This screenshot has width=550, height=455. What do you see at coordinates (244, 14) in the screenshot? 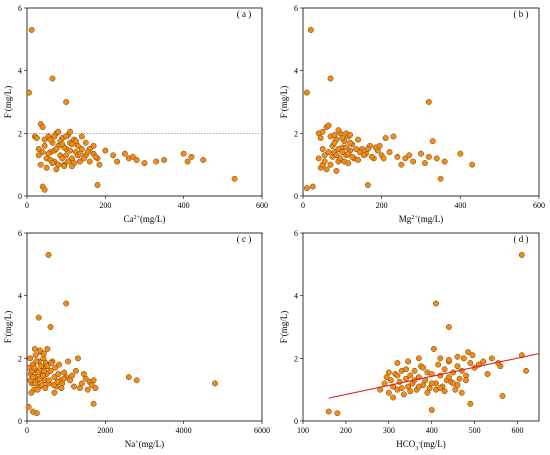
I see `panel-label: ( a )` at bounding box center [244, 14].